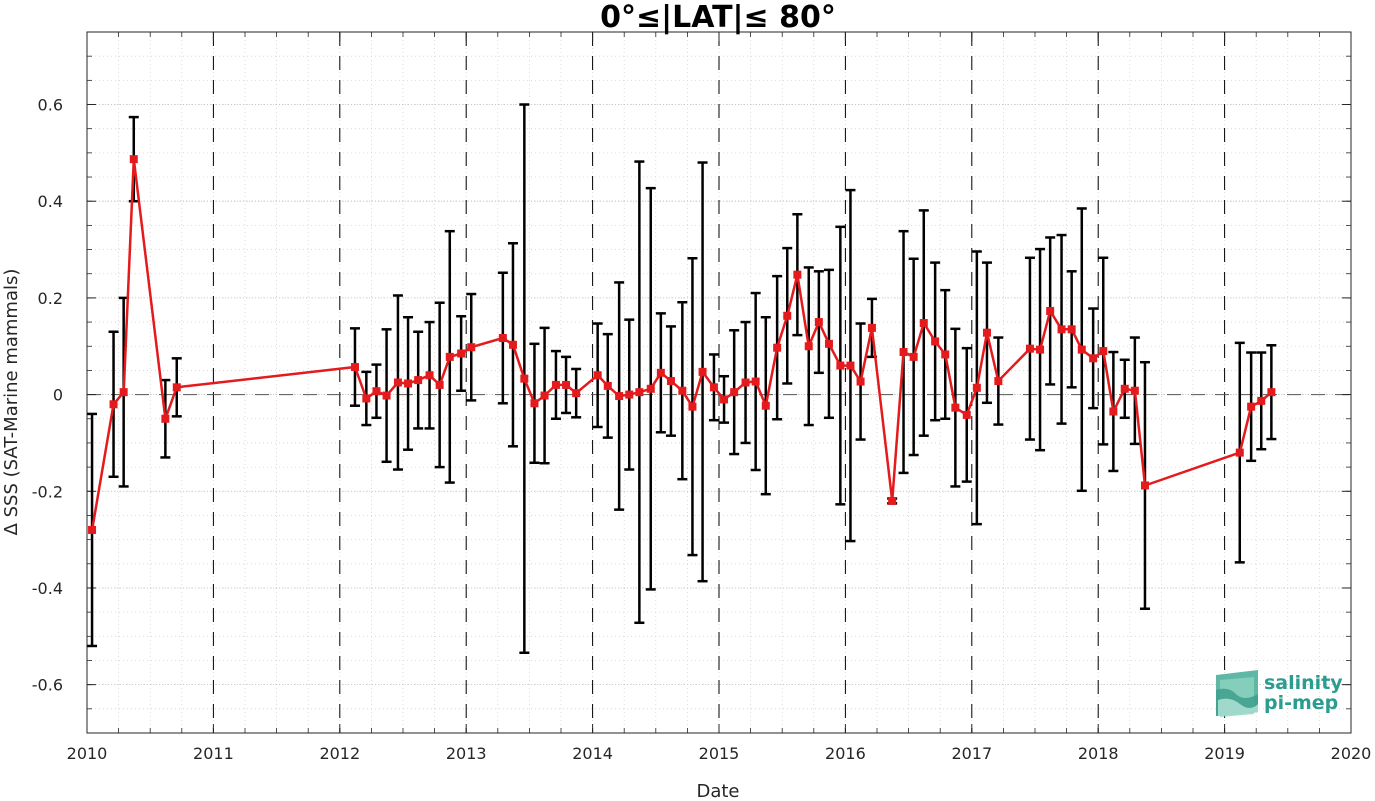 Image resolution: width=1375 pixels, height=801 pixels. I want to click on y-axis-title: Δ SSS (SAT-Marine mammals), so click(11, 402).